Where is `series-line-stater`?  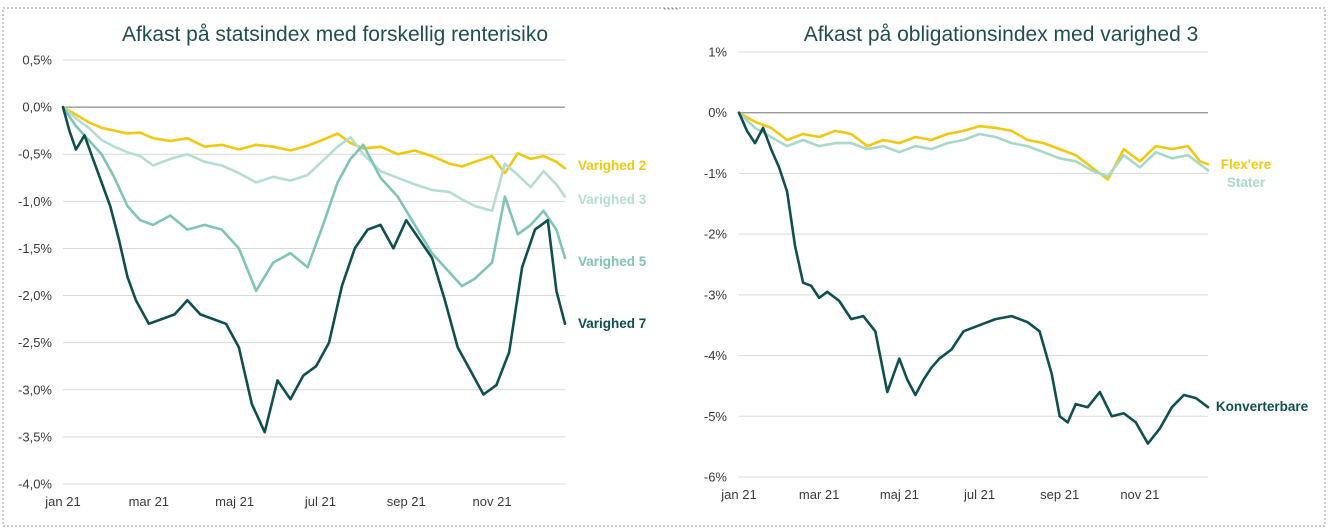 series-line-stater is located at coordinates (973, 144).